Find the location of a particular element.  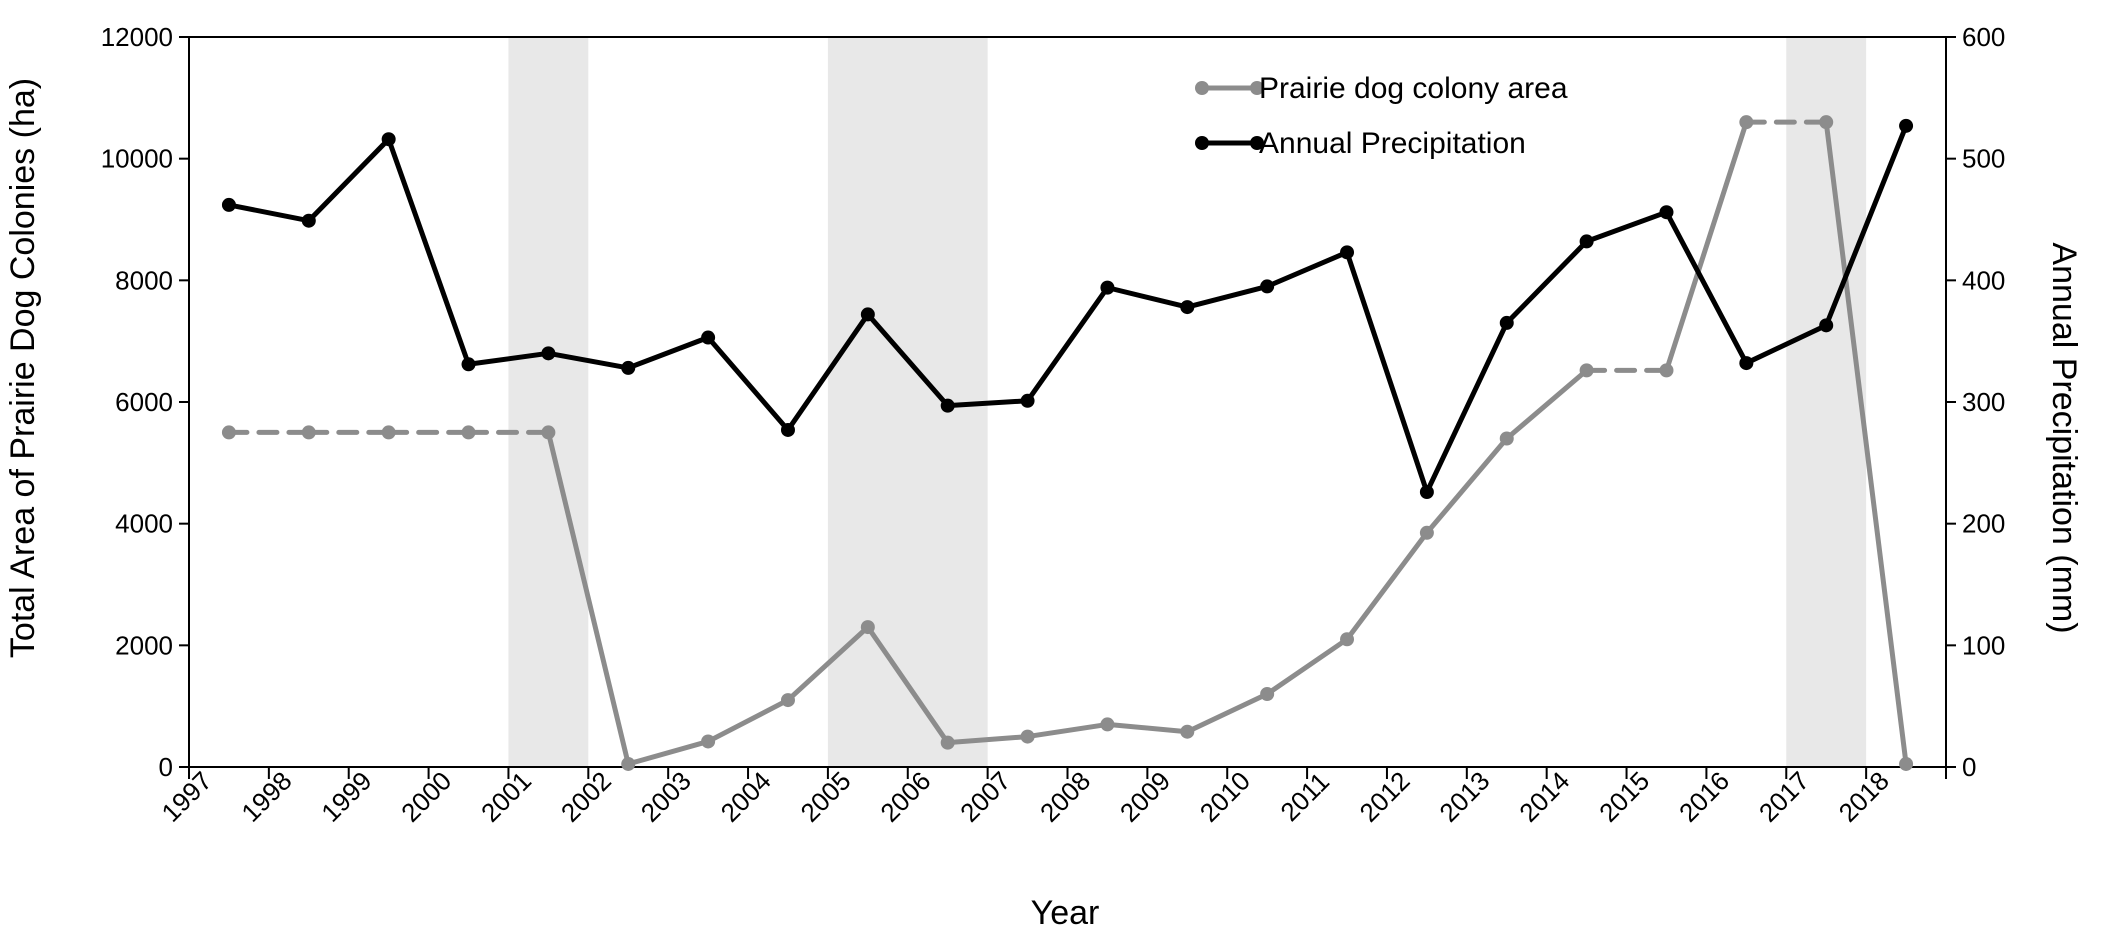

x-tick-label: 2003 is located at coordinates (666, 797).